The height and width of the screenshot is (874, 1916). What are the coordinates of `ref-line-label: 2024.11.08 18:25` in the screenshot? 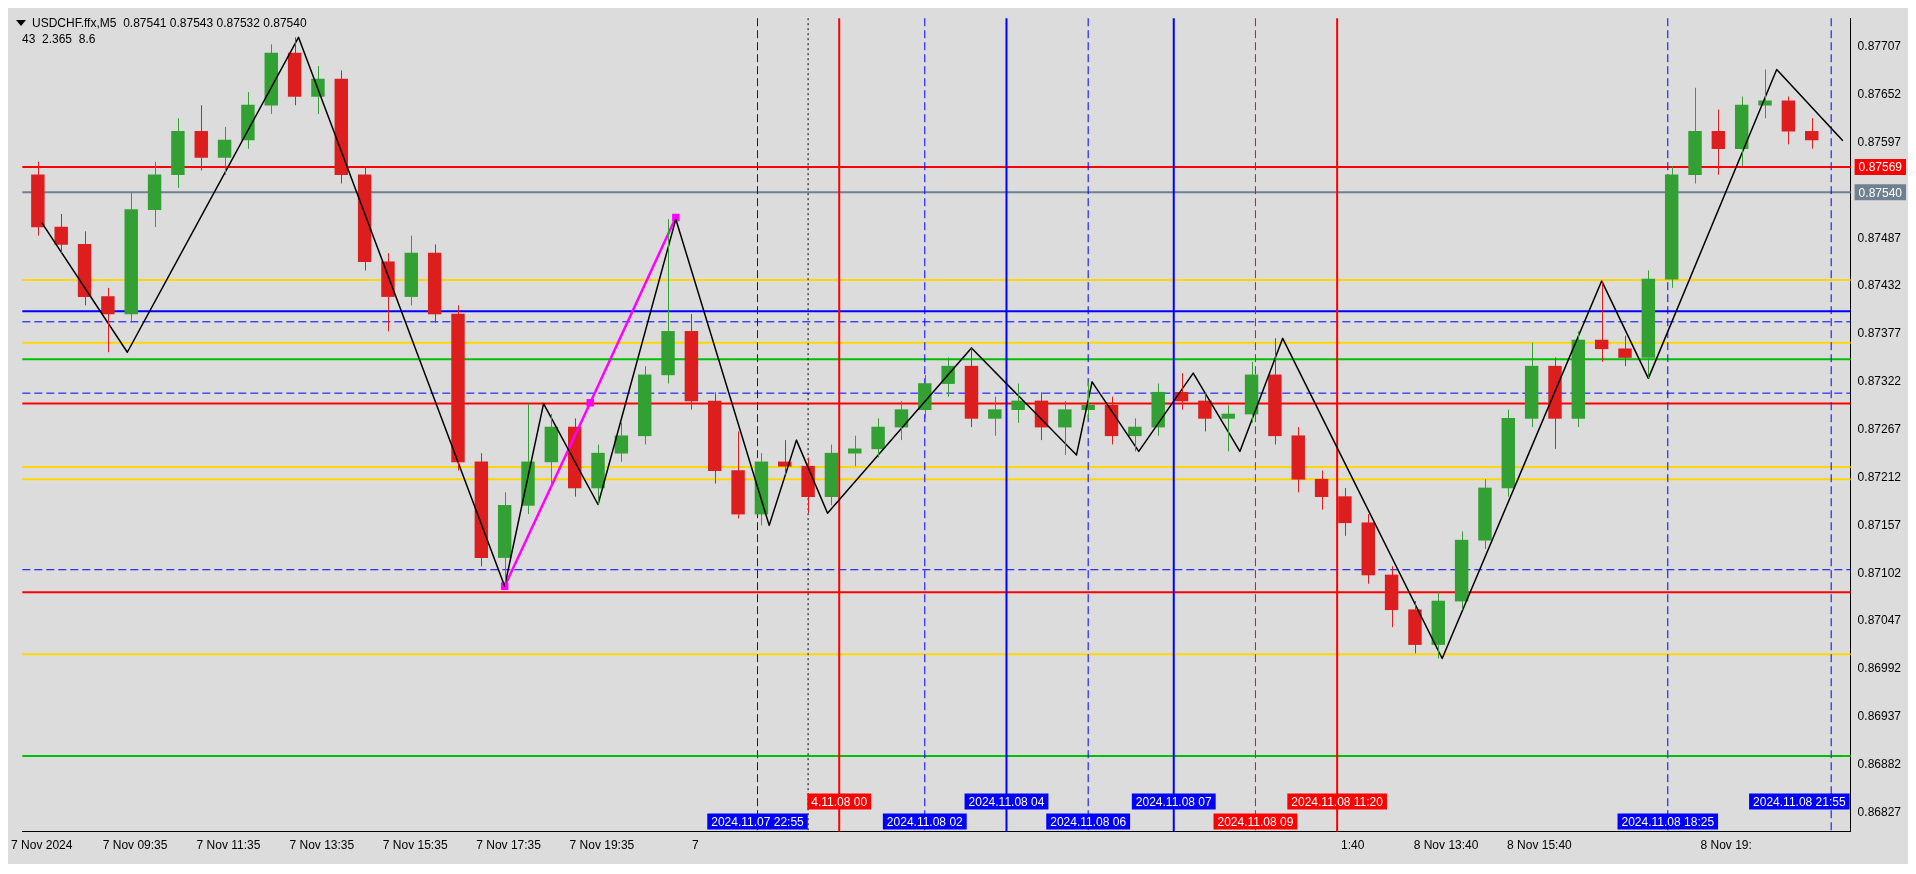 It's located at (1668, 821).